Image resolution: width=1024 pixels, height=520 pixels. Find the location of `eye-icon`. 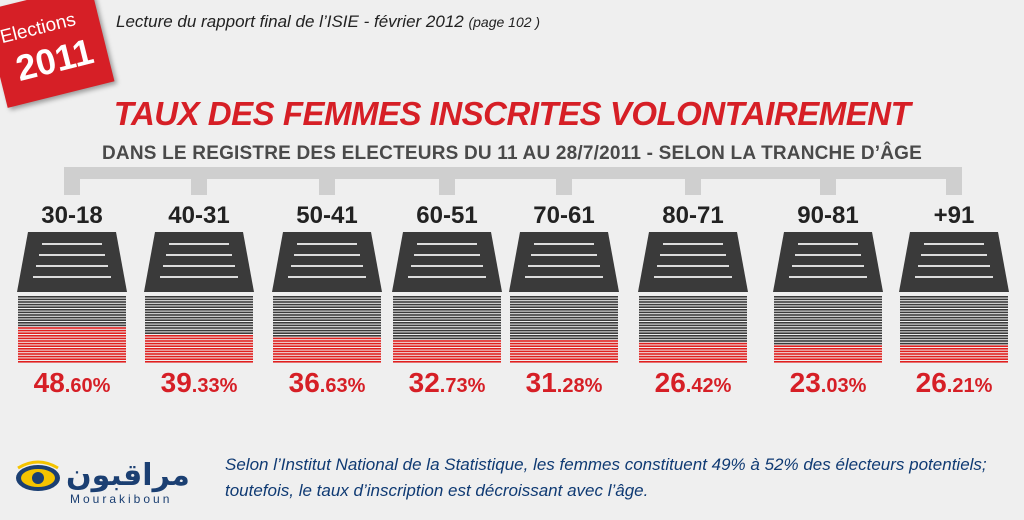

eye-icon is located at coordinates (38, 475).